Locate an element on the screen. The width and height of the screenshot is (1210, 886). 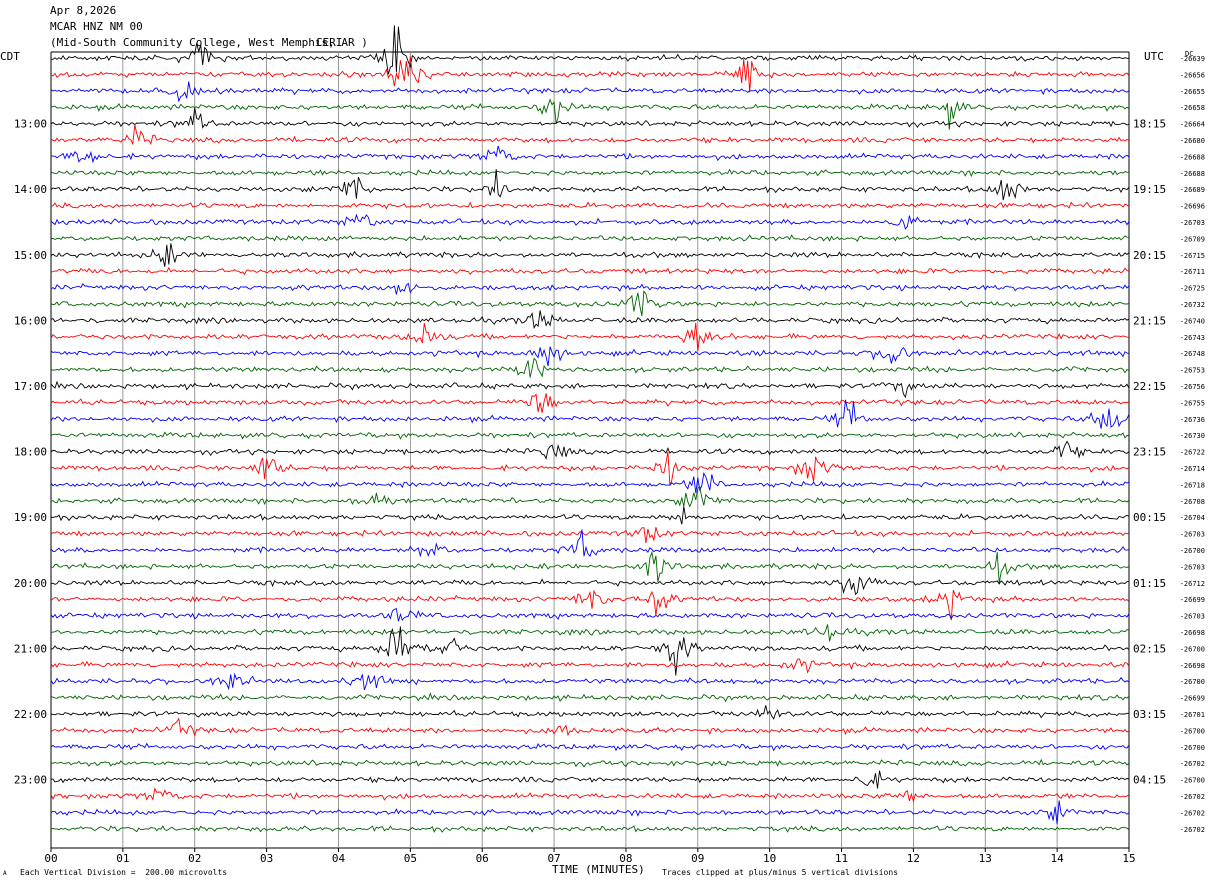
dc-offset-value: -26701 is located at coordinates (1192, 715).